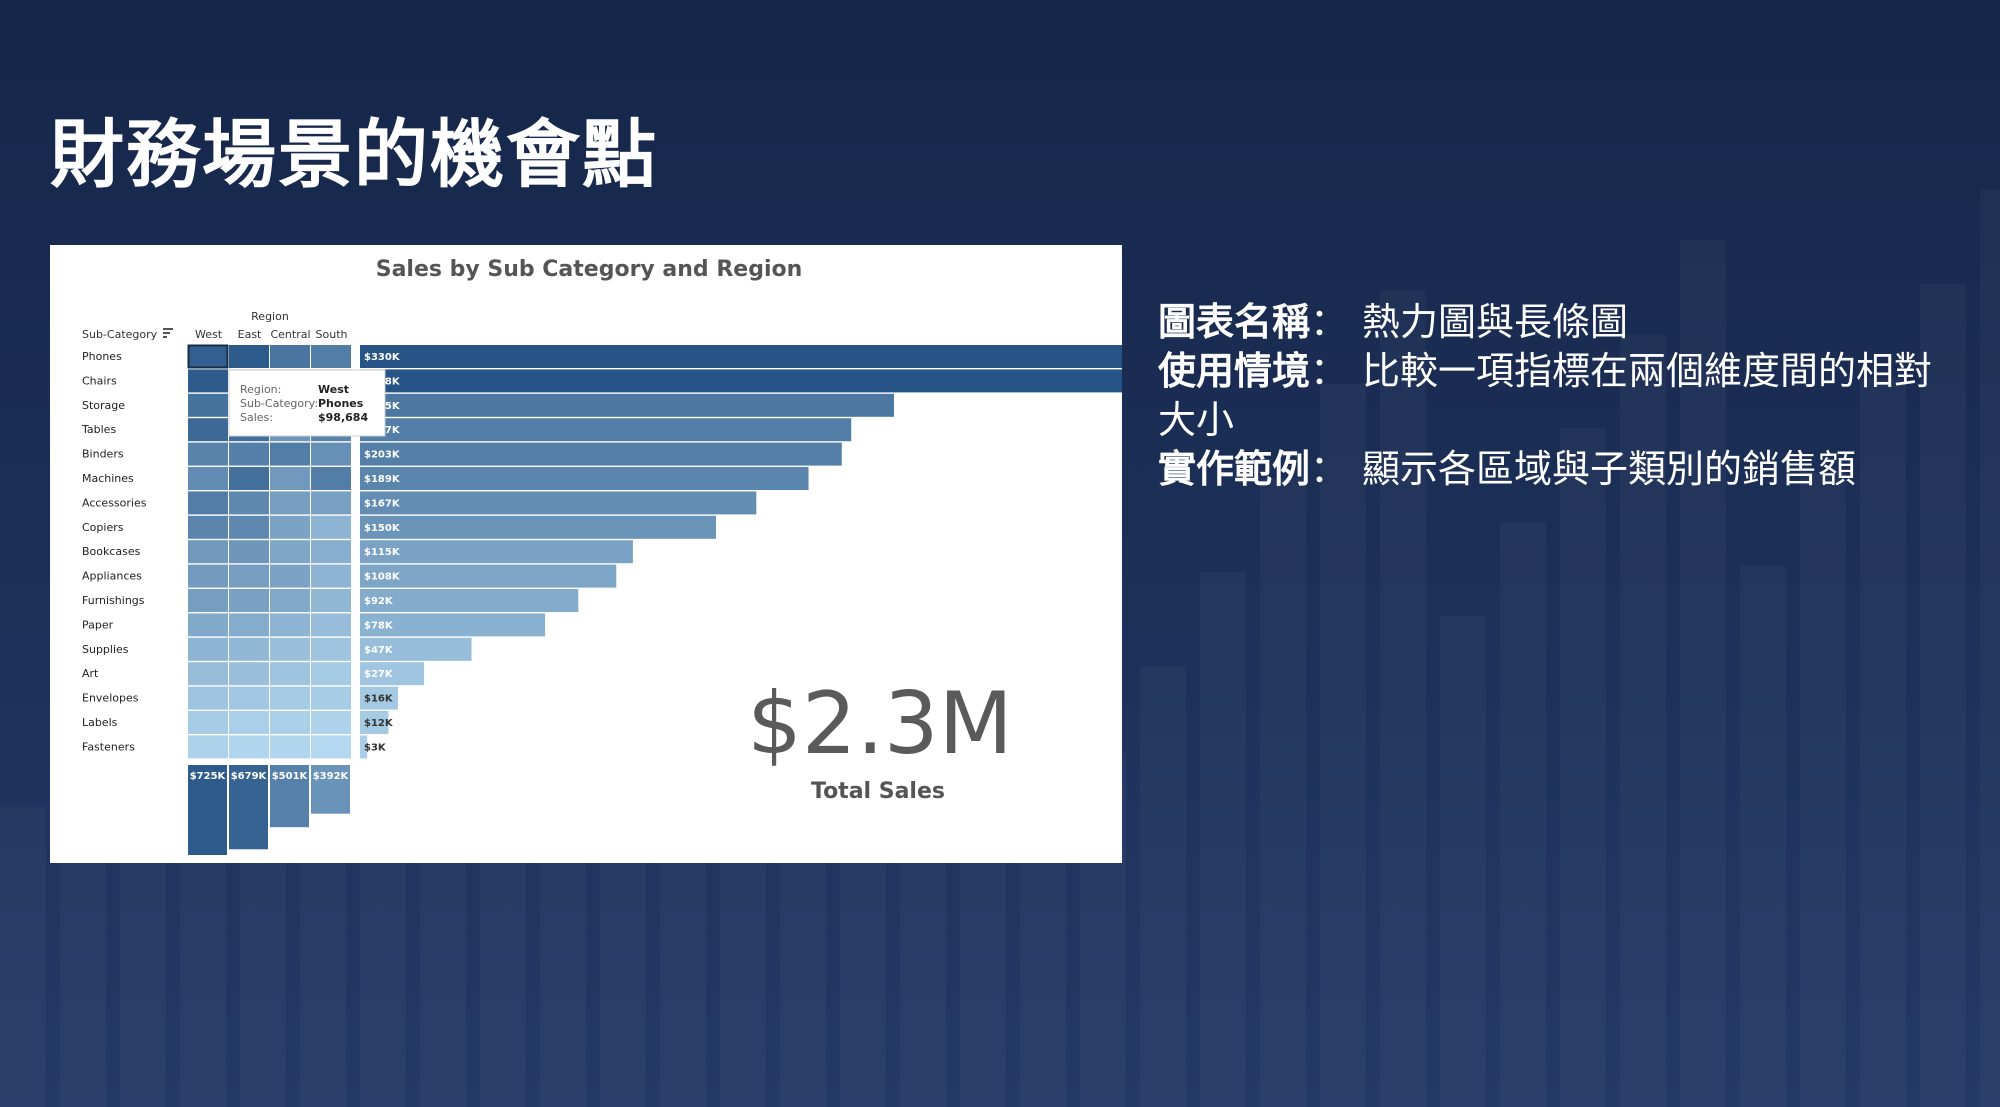 Image resolution: width=2000 pixels, height=1107 pixels. What do you see at coordinates (100, 722) in the screenshot?
I see `category-label: Labels` at bounding box center [100, 722].